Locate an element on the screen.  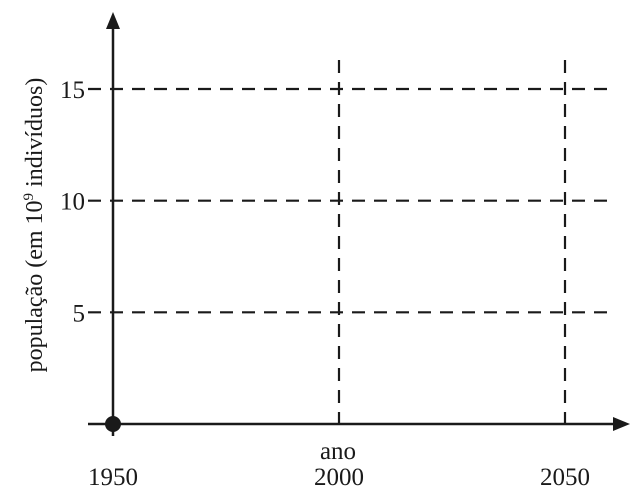
y-axis-label: população (em 109 indivíduos) is located at coordinates (34, 225).